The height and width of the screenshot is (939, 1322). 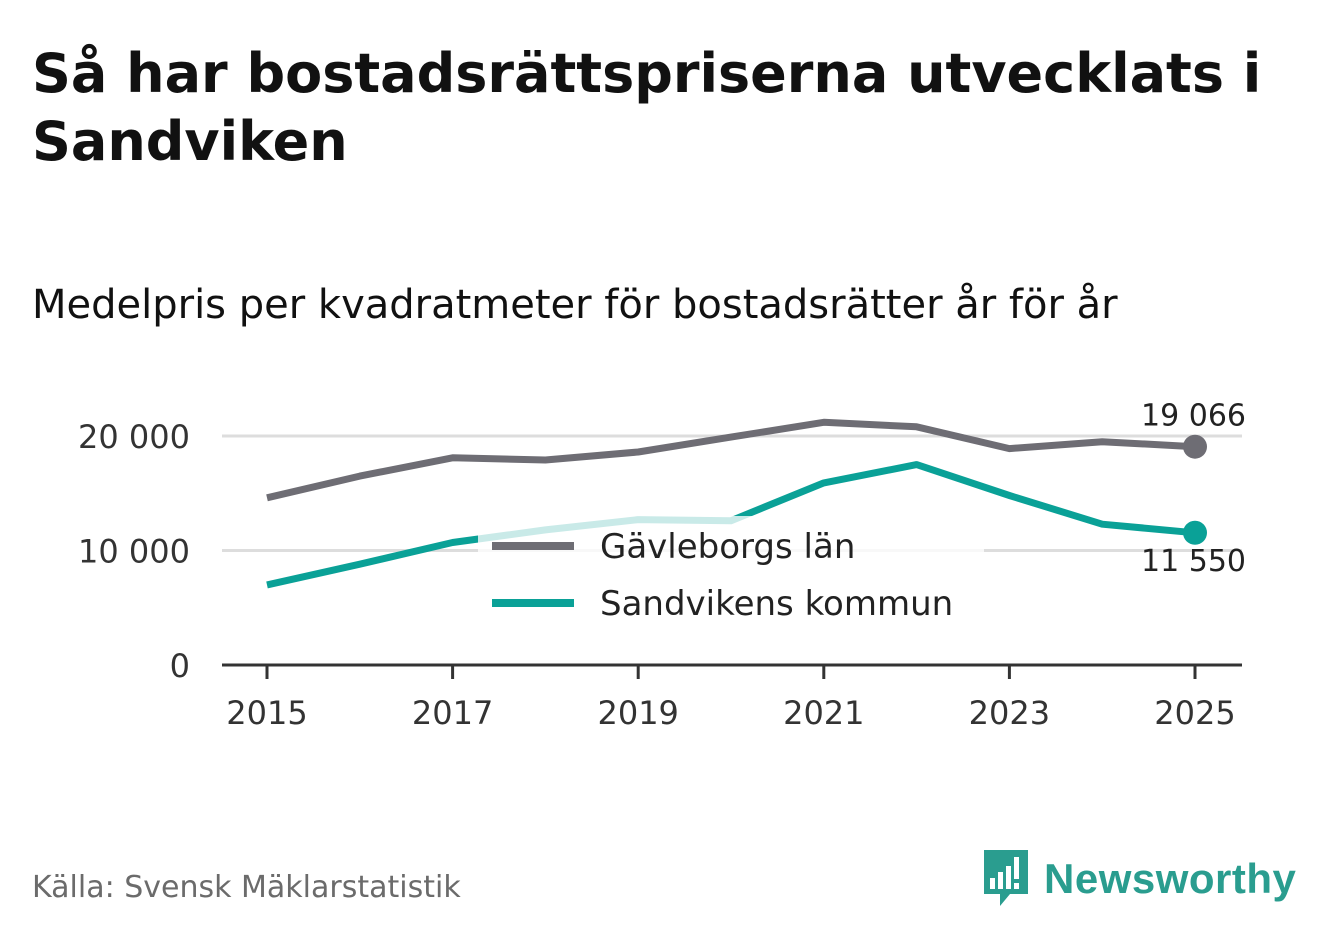 What do you see at coordinates (452, 713) in the screenshot?
I see `x-tick-label-2017: 2017` at bounding box center [452, 713].